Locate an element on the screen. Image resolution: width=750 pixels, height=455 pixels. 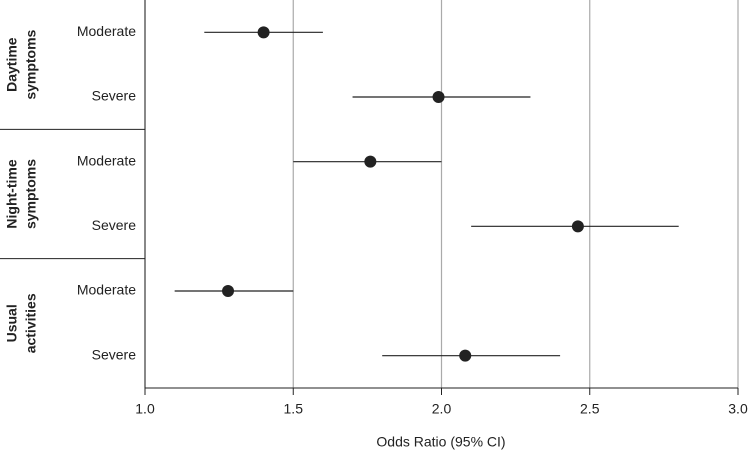
x-tick-label: 1.0 is located at coordinates (145, 409).